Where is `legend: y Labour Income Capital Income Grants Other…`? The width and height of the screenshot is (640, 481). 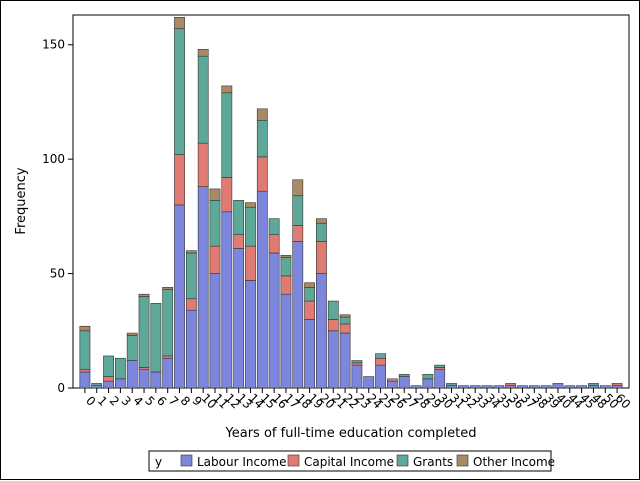 legend: y Labour Income Capital Income Grants Other… is located at coordinates (351, 461).